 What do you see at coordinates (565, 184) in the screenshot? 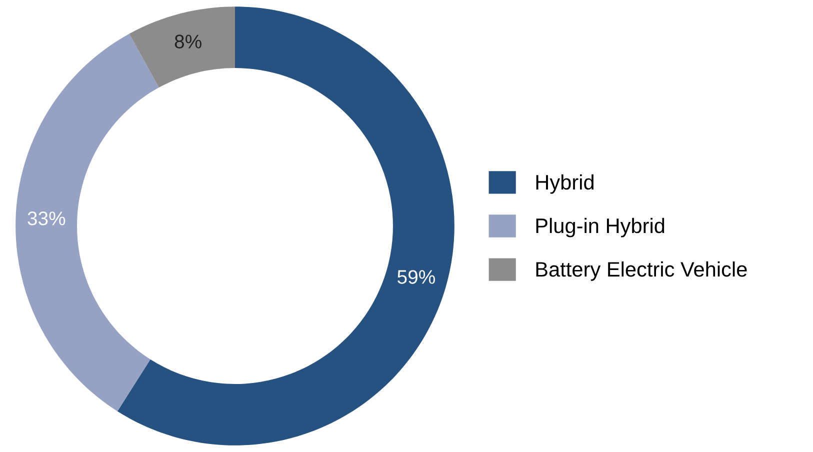
I see `legend-label: Hybrid` at bounding box center [565, 184].